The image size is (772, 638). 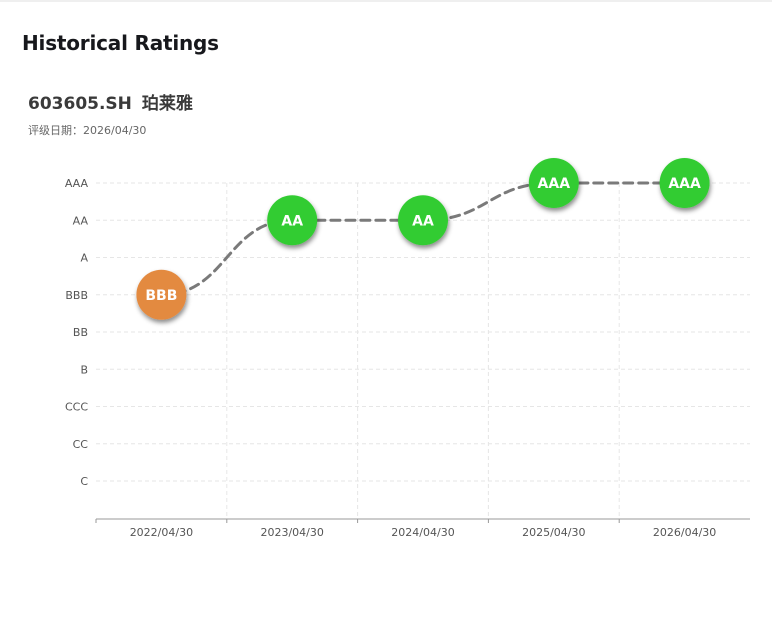 I want to click on x-tick-label: 2024/04/30, so click(x=422, y=532).